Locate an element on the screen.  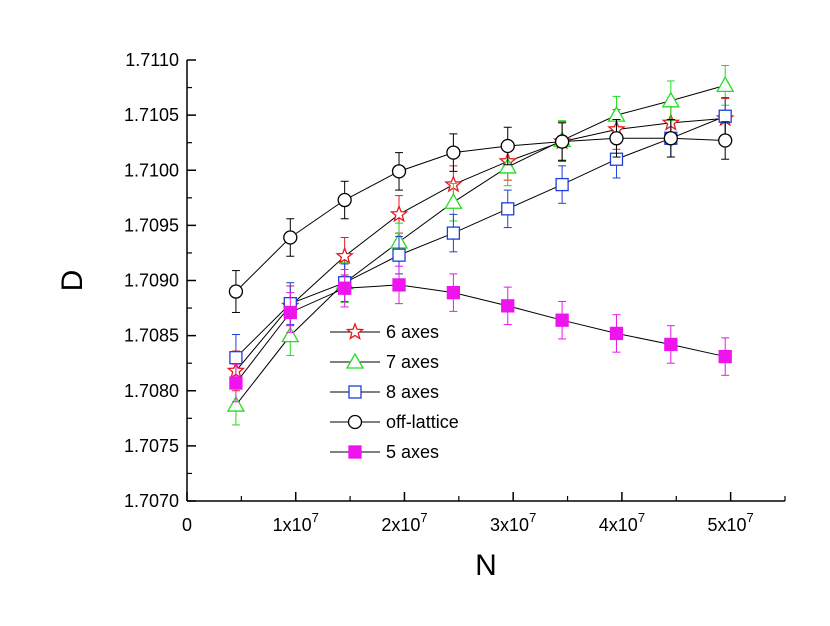
legend-entry: 6 axes is located at coordinates (384, 332).